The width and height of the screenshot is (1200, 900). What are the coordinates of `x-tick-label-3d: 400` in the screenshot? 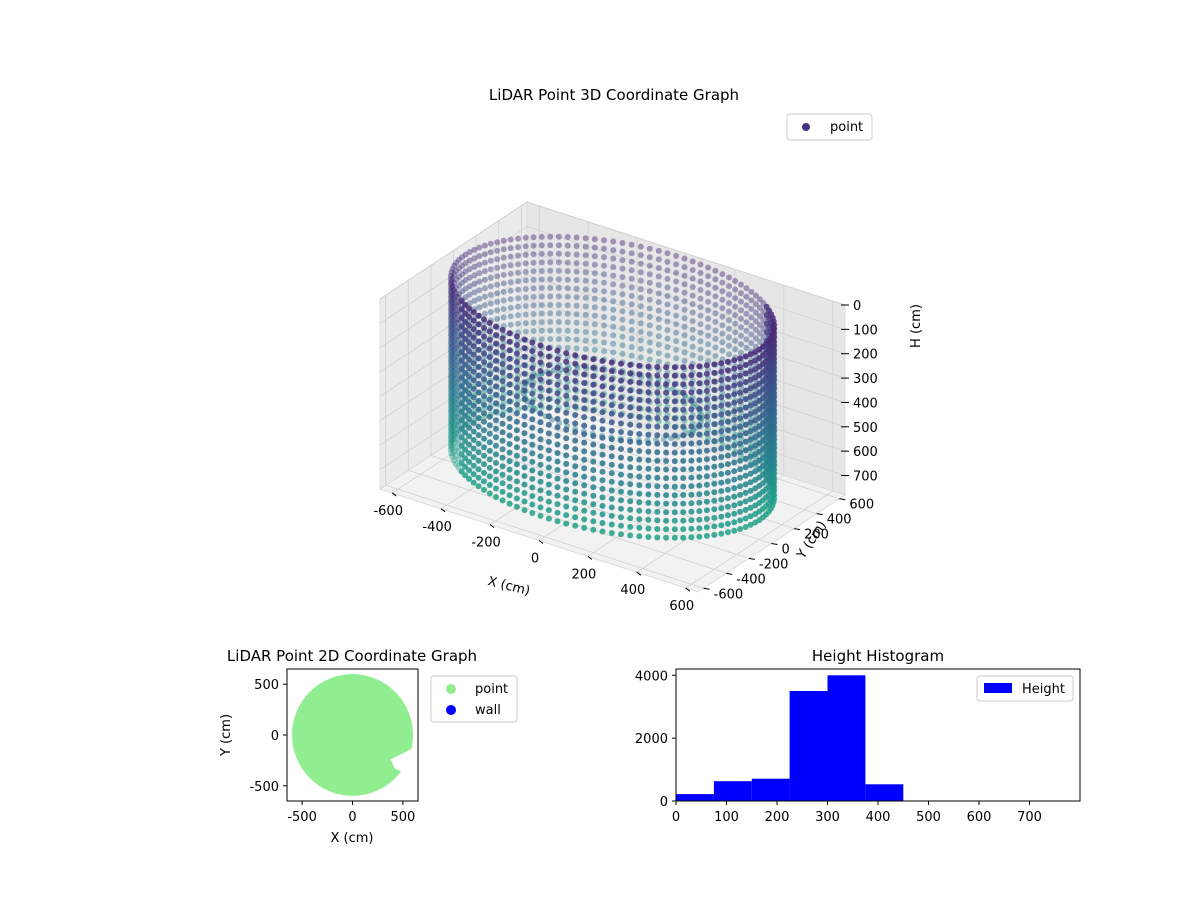 It's located at (632, 590).